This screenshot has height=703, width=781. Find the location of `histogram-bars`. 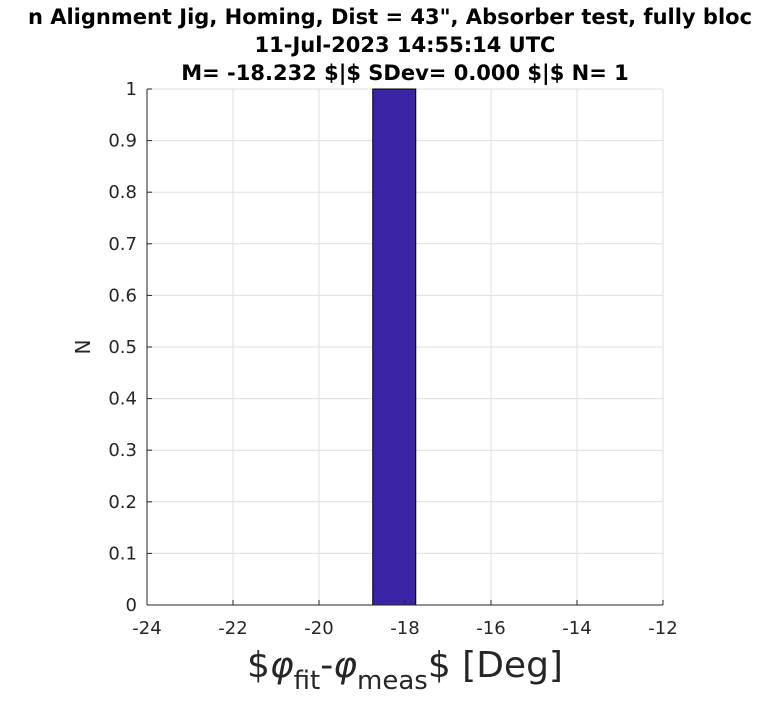

histogram-bars is located at coordinates (394, 347).